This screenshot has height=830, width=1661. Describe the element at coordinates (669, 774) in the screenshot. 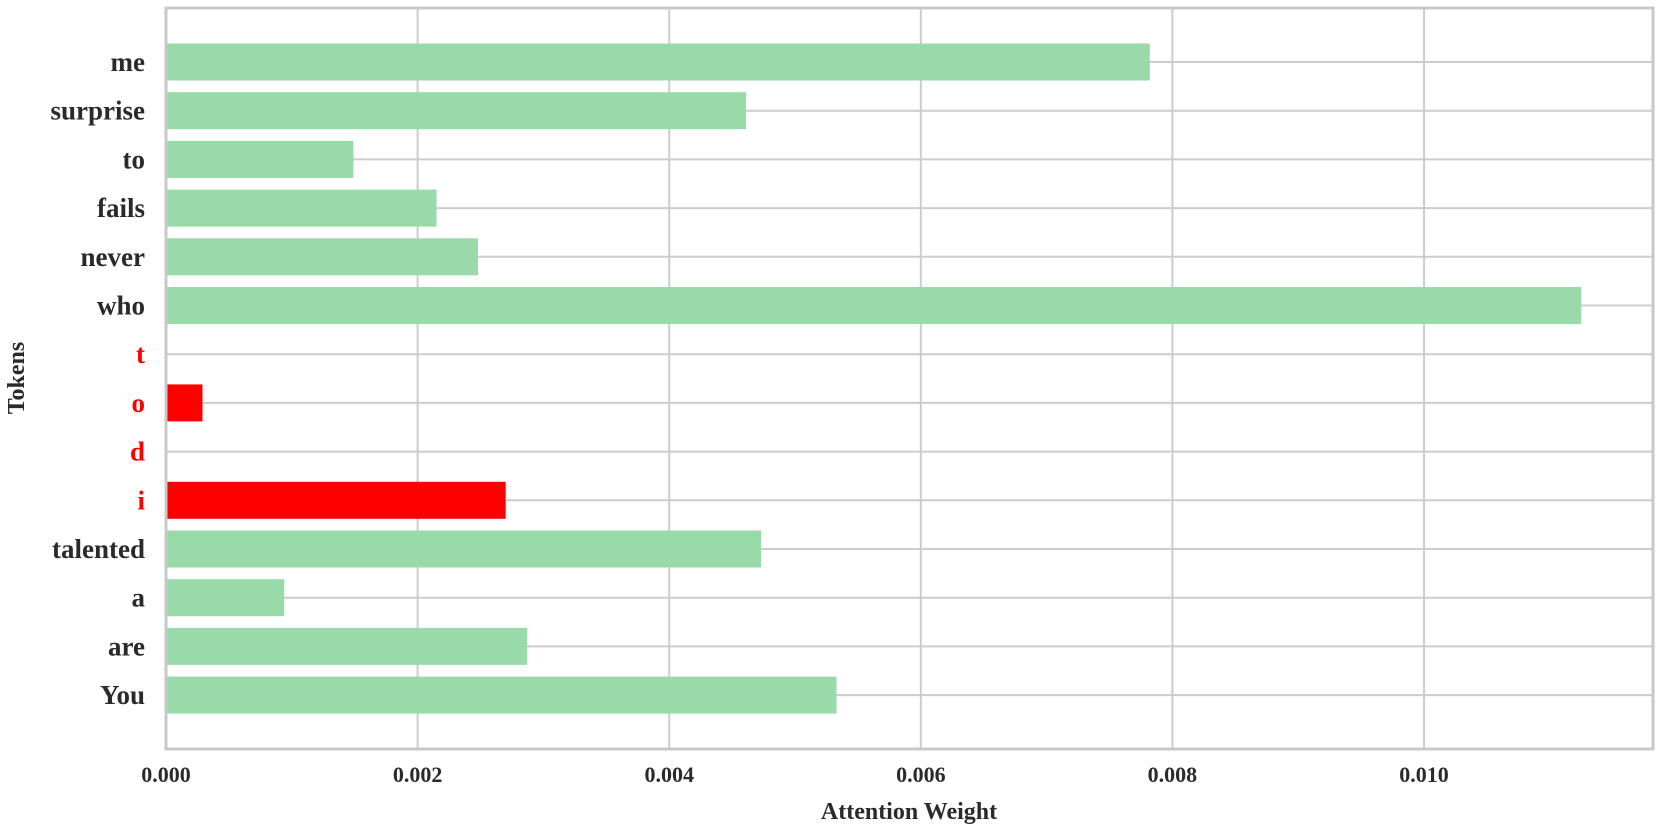

I see `x-tick-label: 0.004` at that location.